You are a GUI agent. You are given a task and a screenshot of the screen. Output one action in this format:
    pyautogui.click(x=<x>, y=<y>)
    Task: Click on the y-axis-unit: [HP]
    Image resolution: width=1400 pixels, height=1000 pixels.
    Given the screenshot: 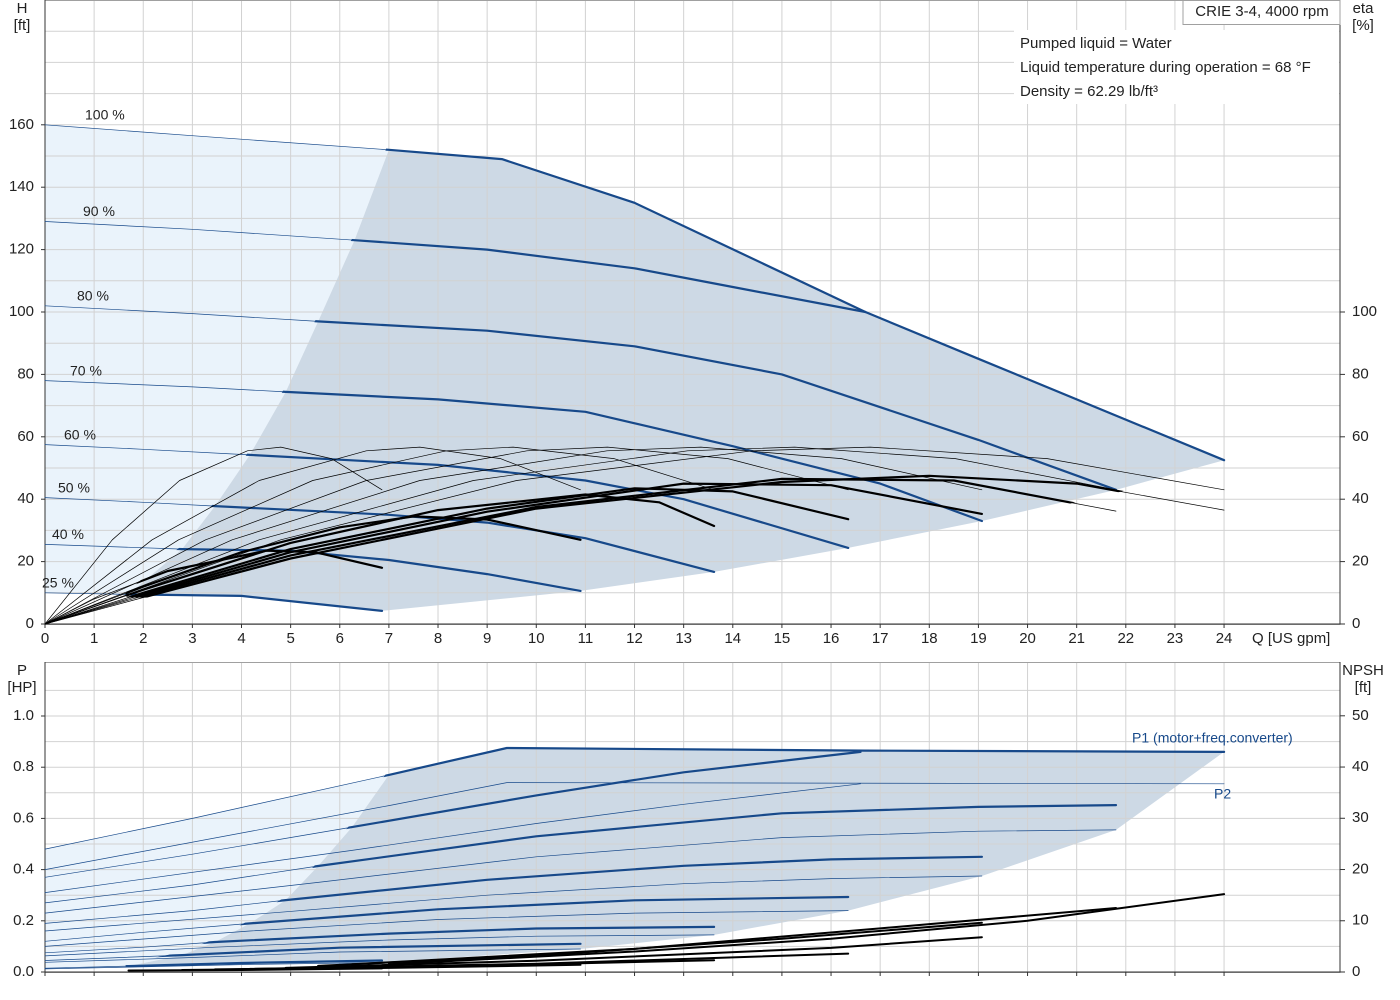 What is the action you would take?
    pyautogui.click(x=21, y=687)
    